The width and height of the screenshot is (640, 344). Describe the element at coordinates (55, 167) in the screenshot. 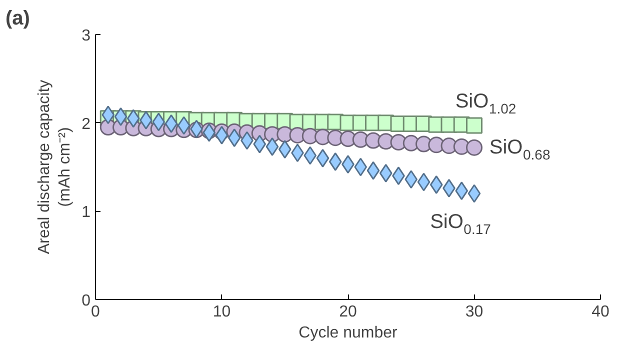

I see `y-axis-title: Areal discharge capacity (mAh cm⁻²)` at that location.